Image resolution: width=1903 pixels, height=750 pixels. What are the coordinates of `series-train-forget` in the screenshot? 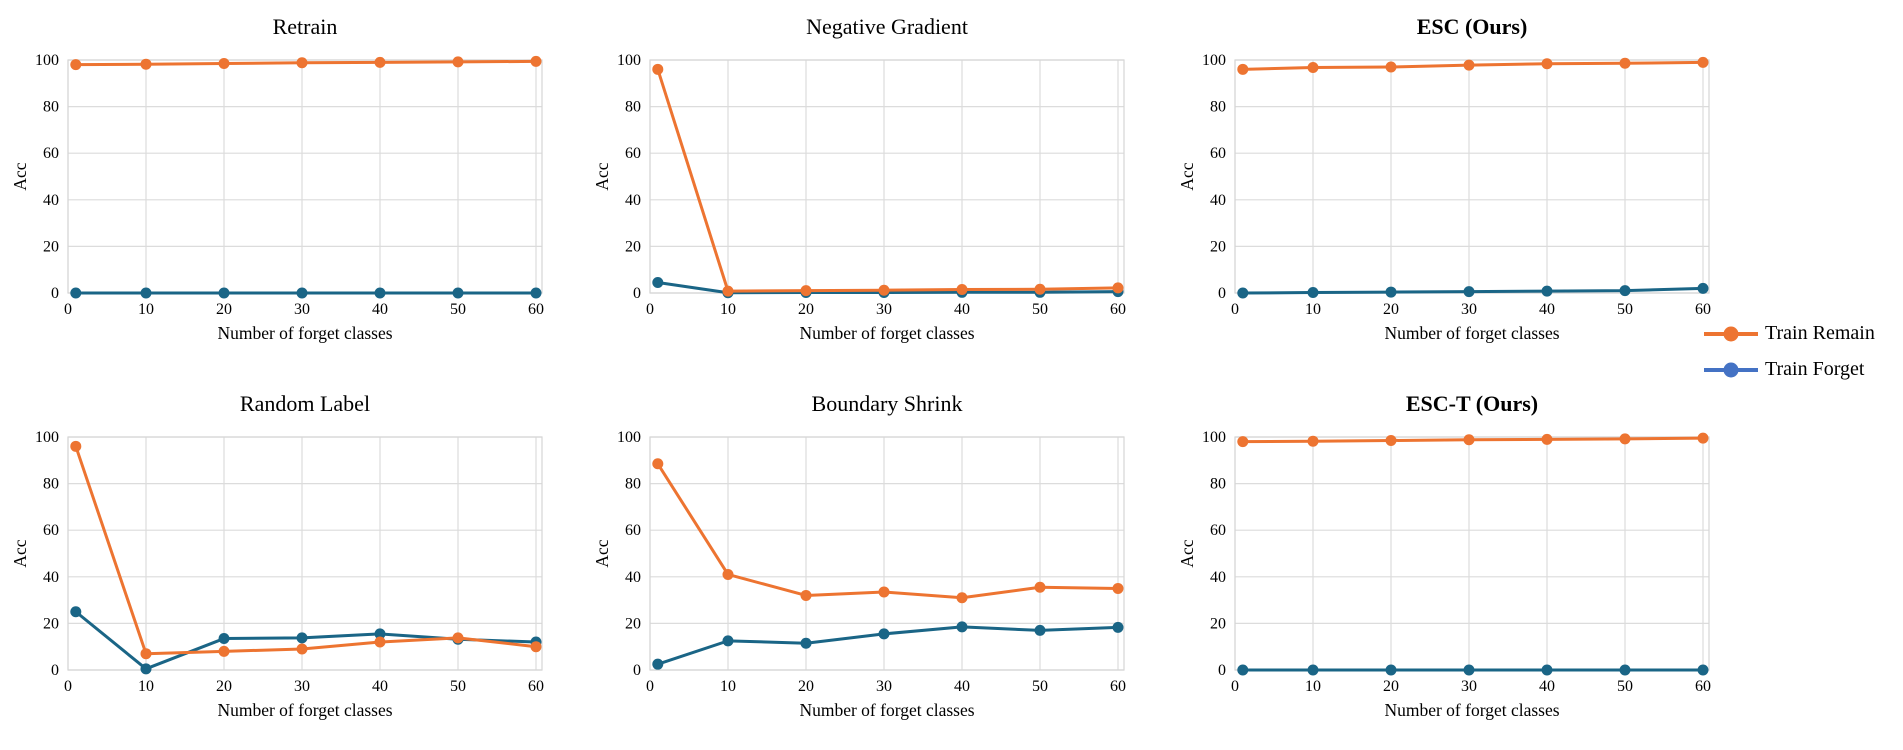 It's located at (1473, 290).